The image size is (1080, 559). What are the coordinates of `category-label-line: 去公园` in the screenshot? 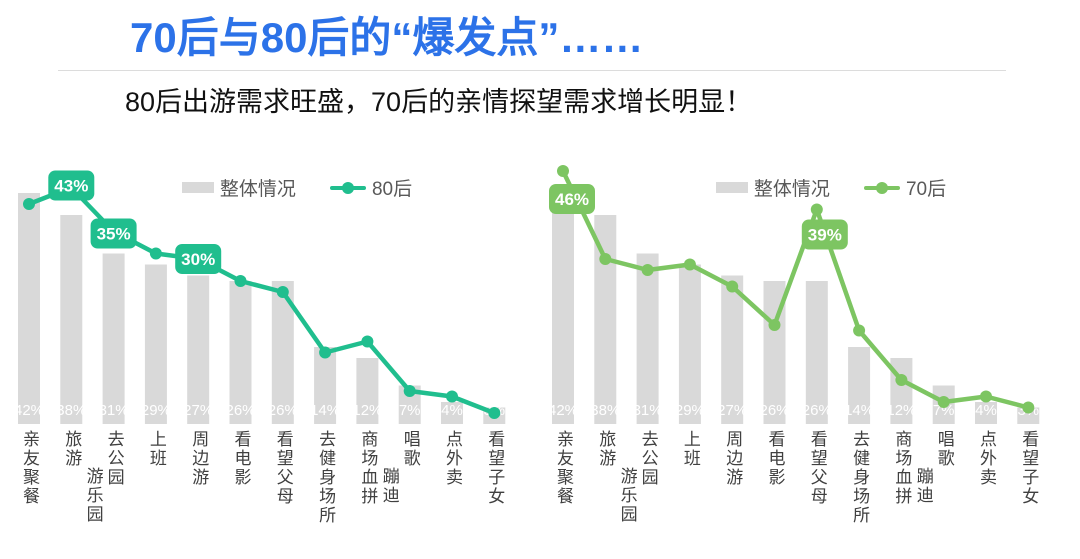 It's located at (648, 458).